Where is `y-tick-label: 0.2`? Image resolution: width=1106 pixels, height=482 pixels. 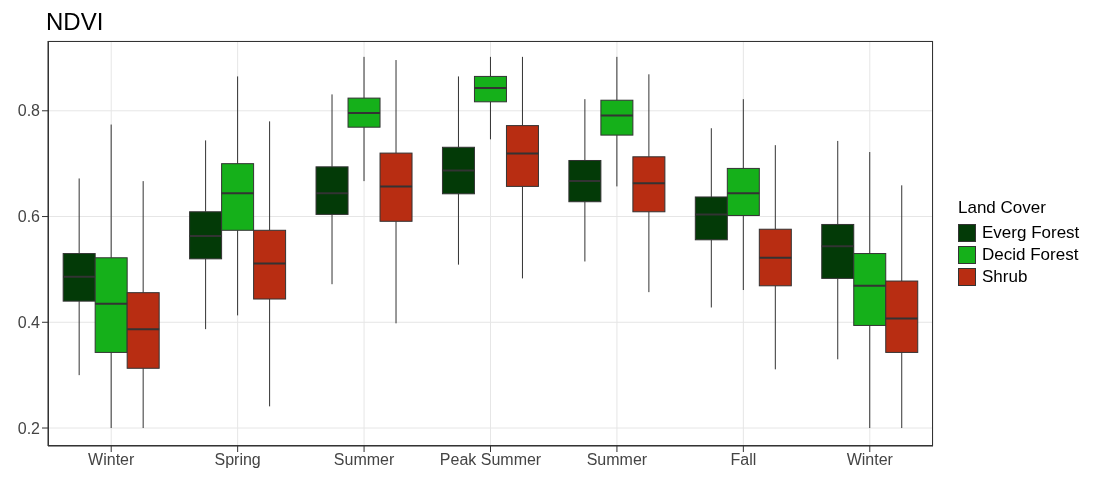 y-tick-label: 0.2 is located at coordinates (29, 428).